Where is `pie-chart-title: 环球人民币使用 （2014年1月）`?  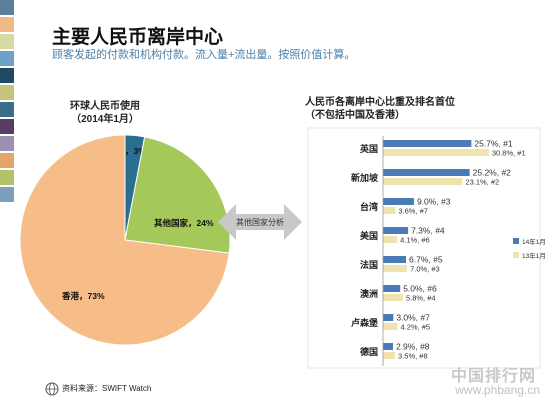 pie-chart-title: 环球人民币使用 （2014年1月） is located at coordinates (105, 113).